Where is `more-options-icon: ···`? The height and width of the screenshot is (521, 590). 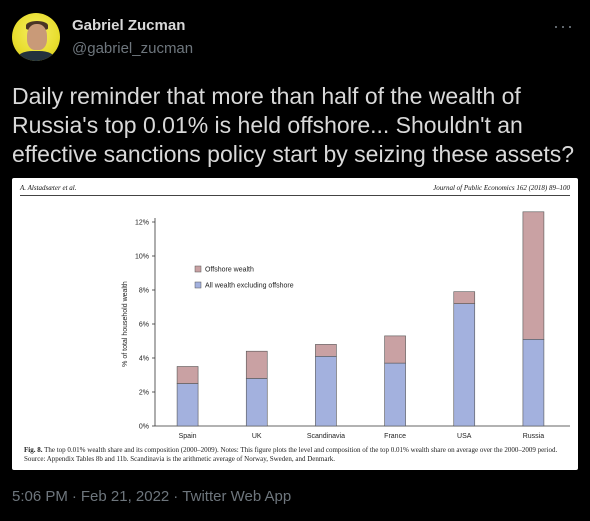 more-options-icon: ··· is located at coordinates (563, 26).